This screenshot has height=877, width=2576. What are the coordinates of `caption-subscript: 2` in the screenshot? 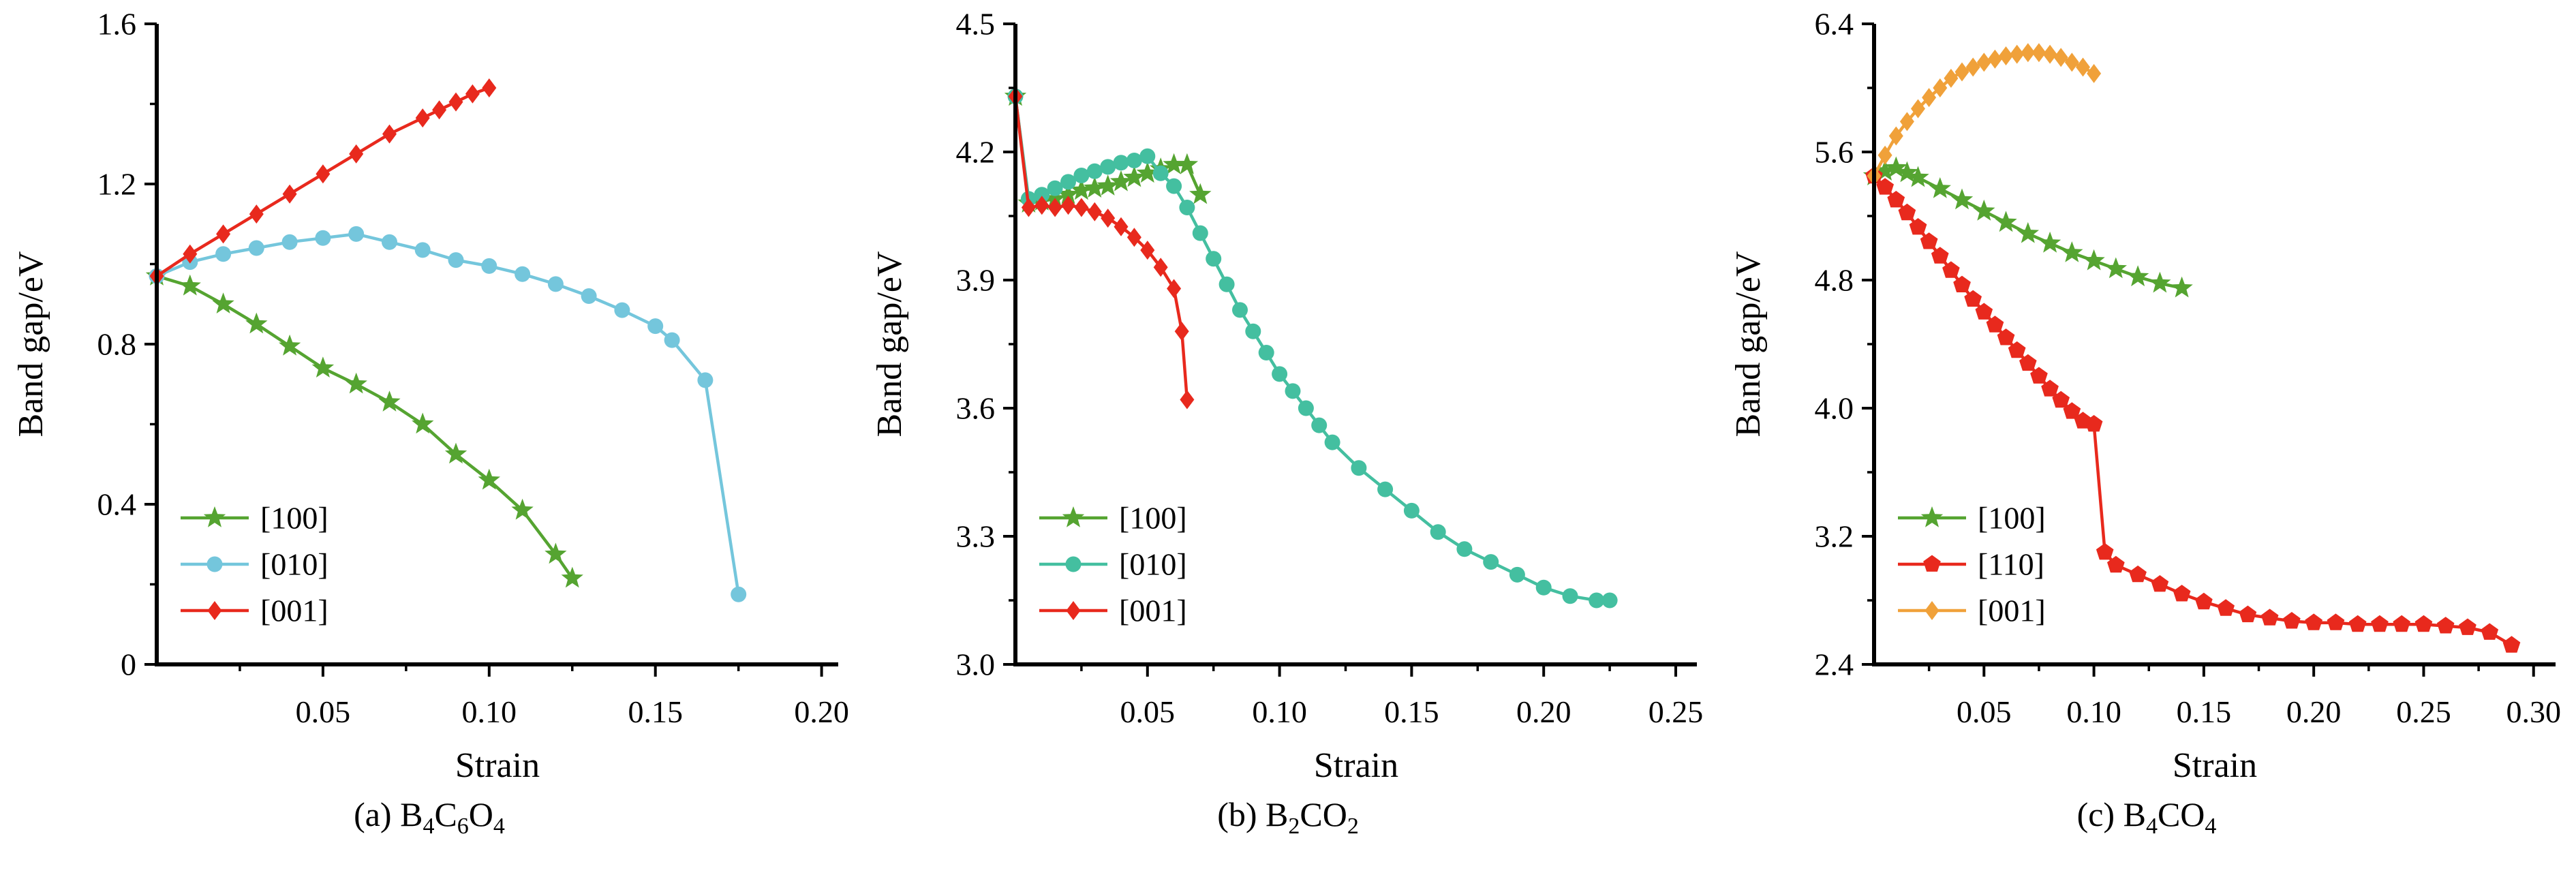 It's located at (1353, 826).